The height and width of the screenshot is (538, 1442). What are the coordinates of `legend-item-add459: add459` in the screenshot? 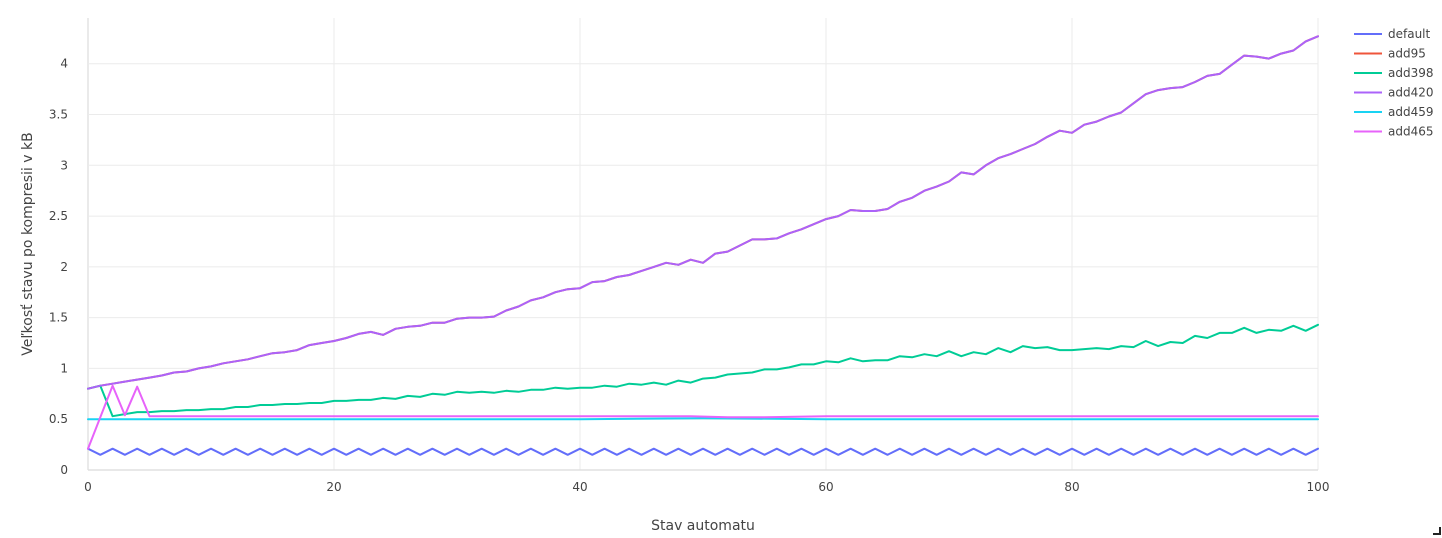 It's located at (1394, 112).